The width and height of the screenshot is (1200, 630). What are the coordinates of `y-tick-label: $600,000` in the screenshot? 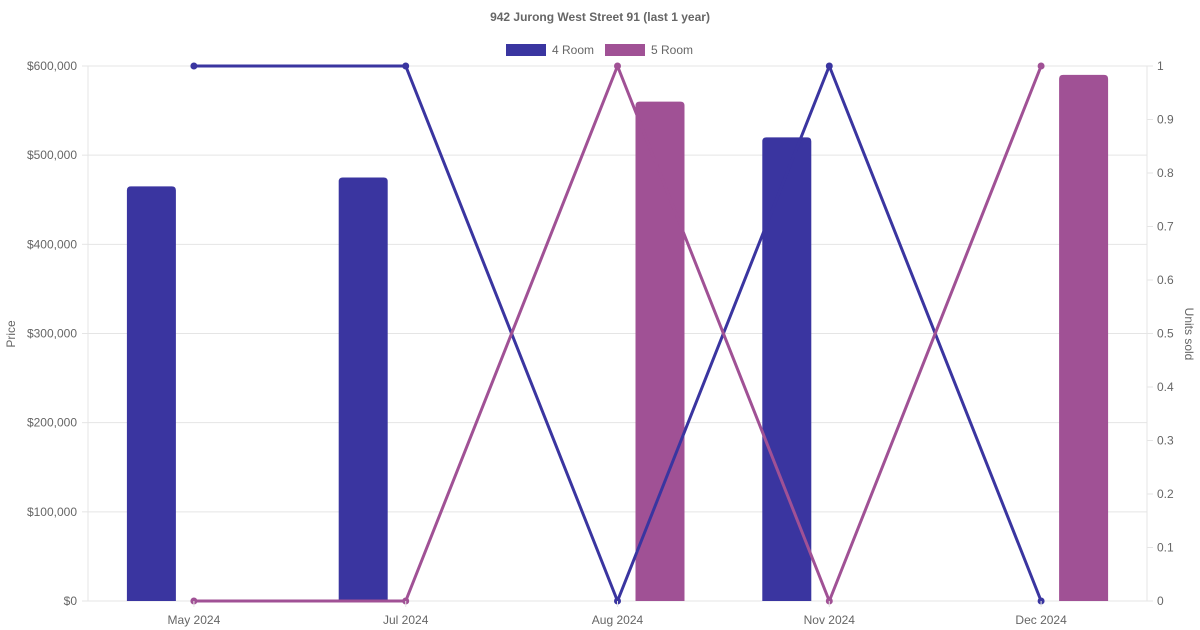 It's located at (52, 66).